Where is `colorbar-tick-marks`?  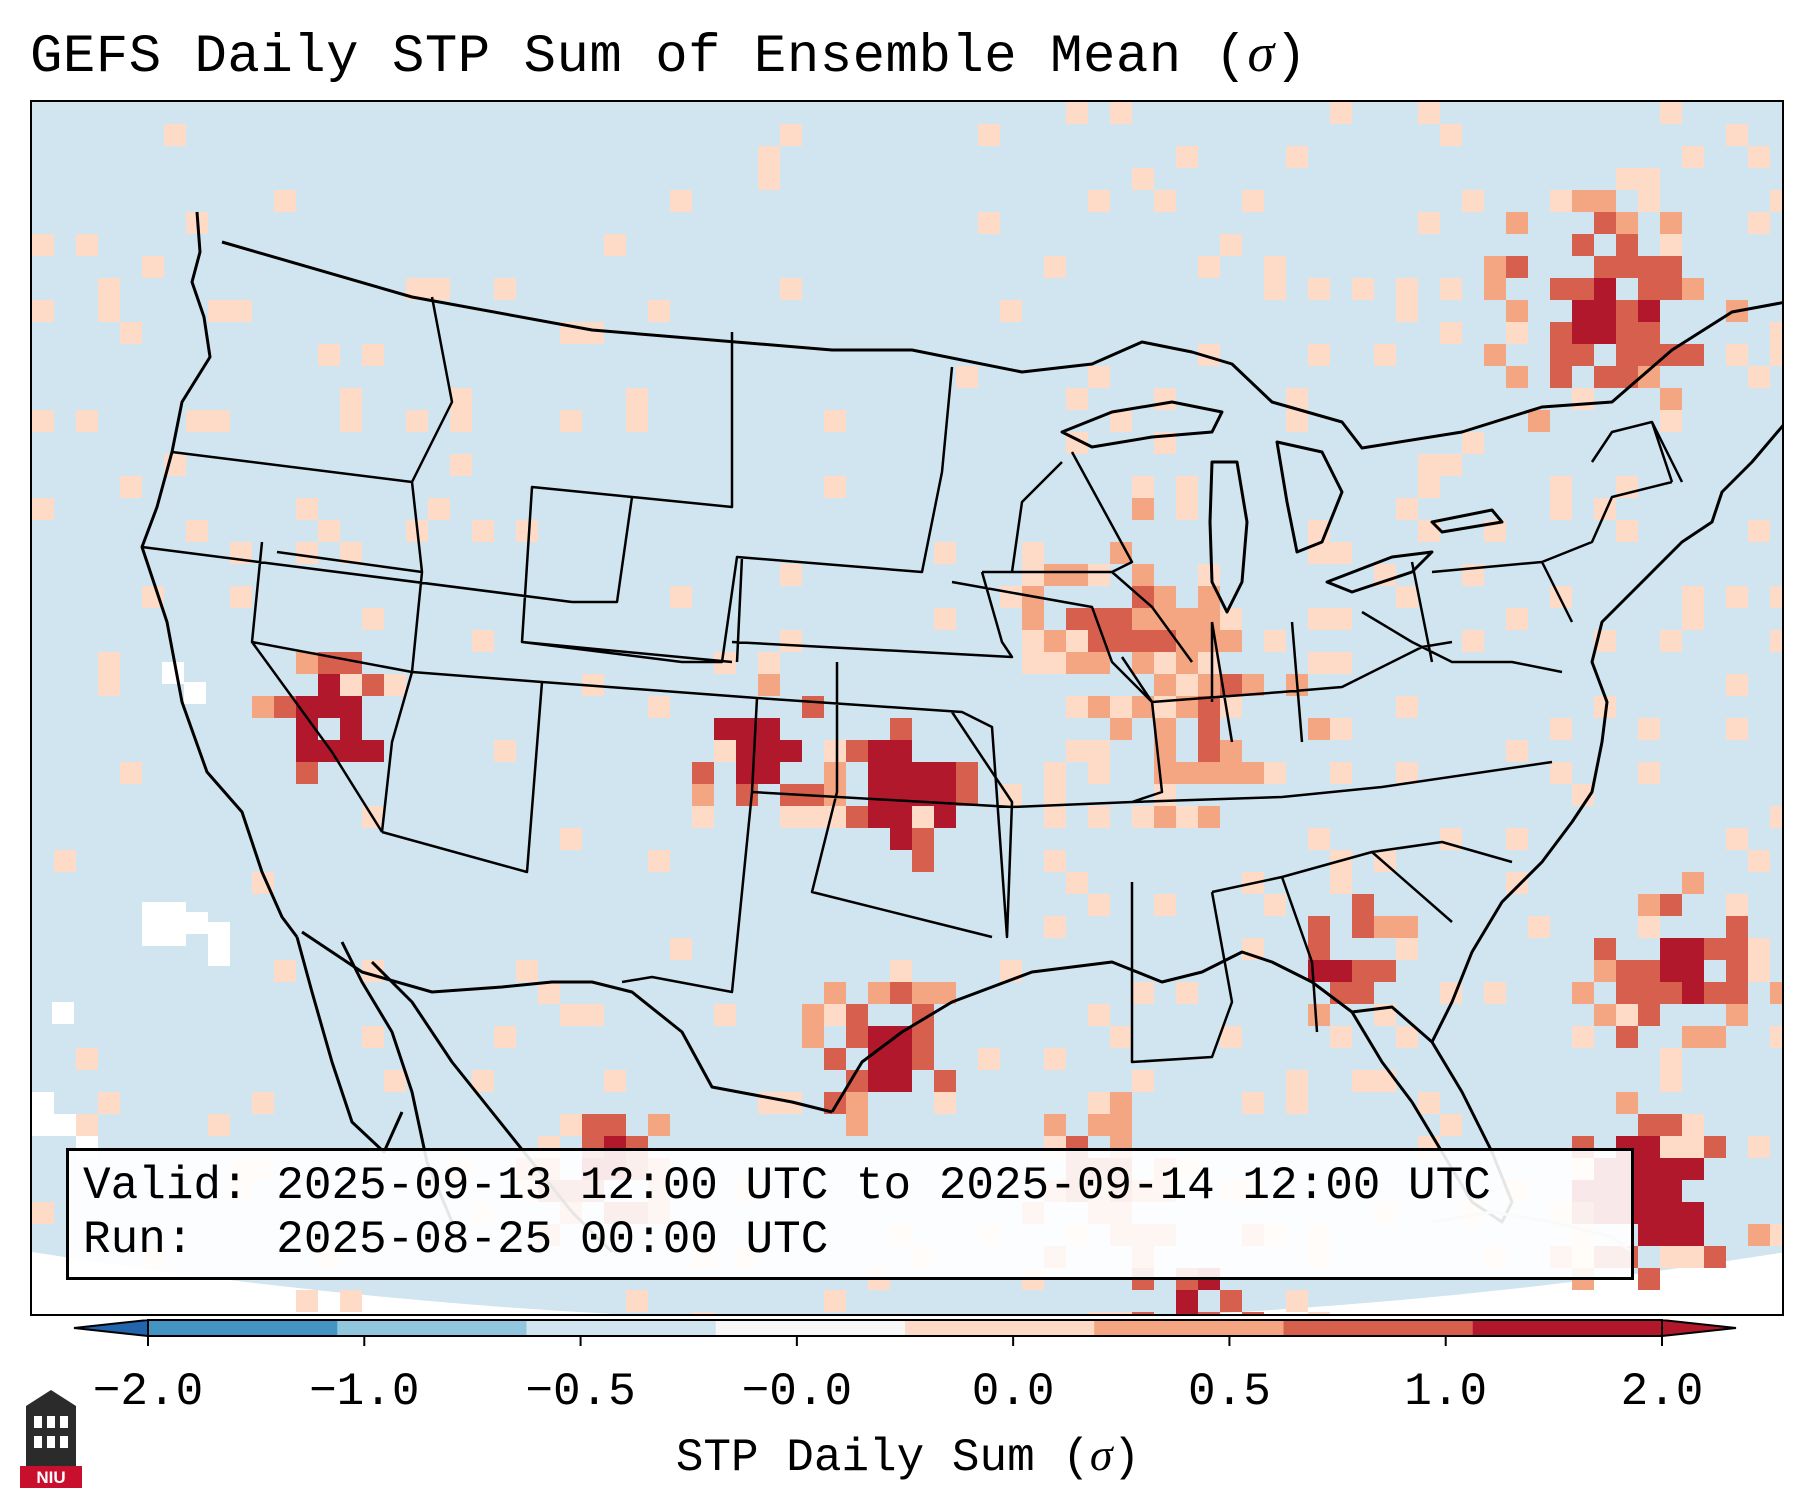
colorbar-tick-marks is located at coordinates (905, 1341).